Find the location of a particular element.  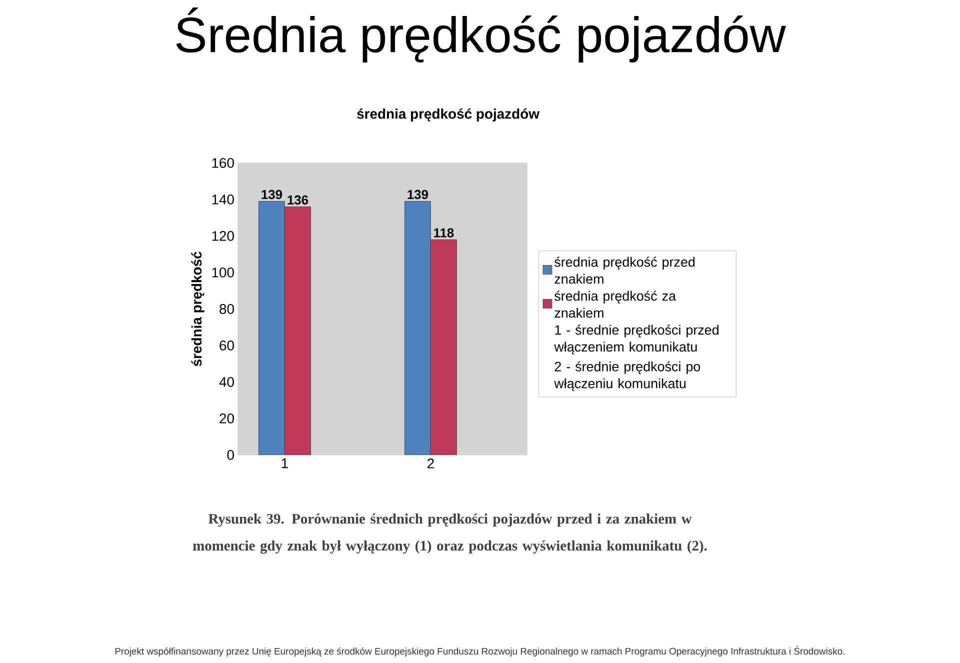

y-tick-label: 40 is located at coordinates (226, 382).